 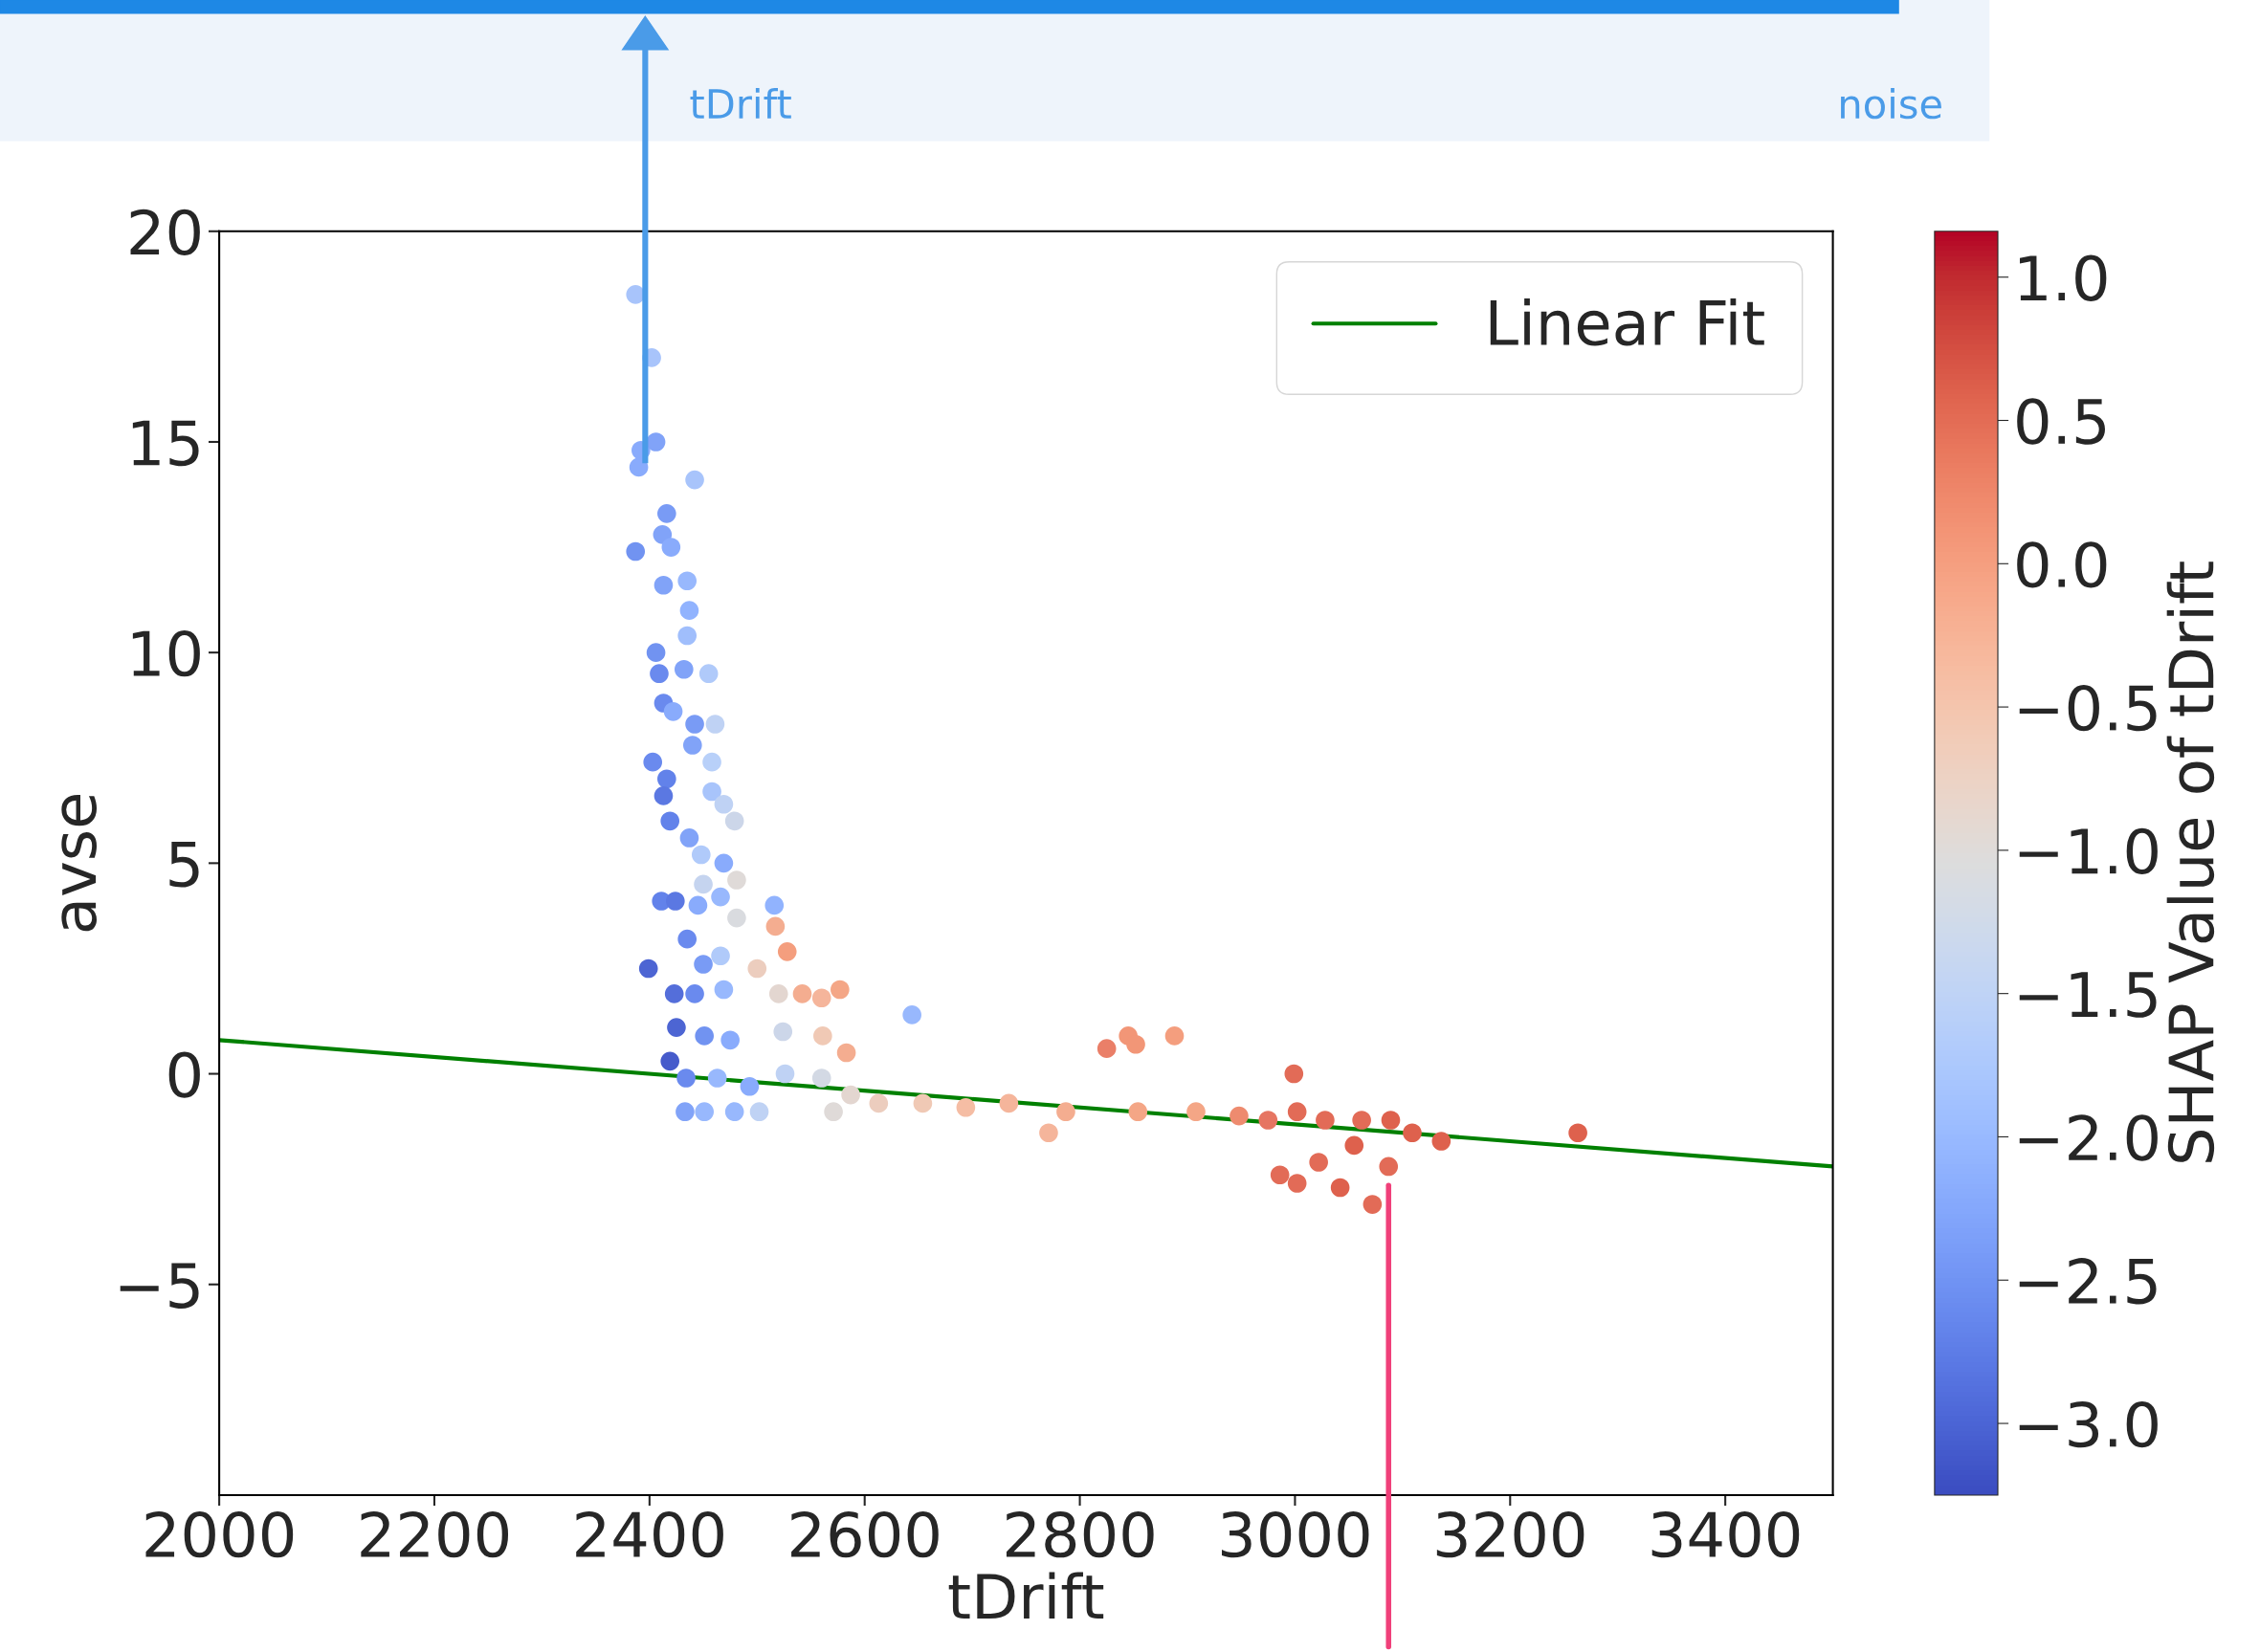 What do you see at coordinates (2062, 564) in the screenshot?
I see `color-bar-label: 0.0` at bounding box center [2062, 564].